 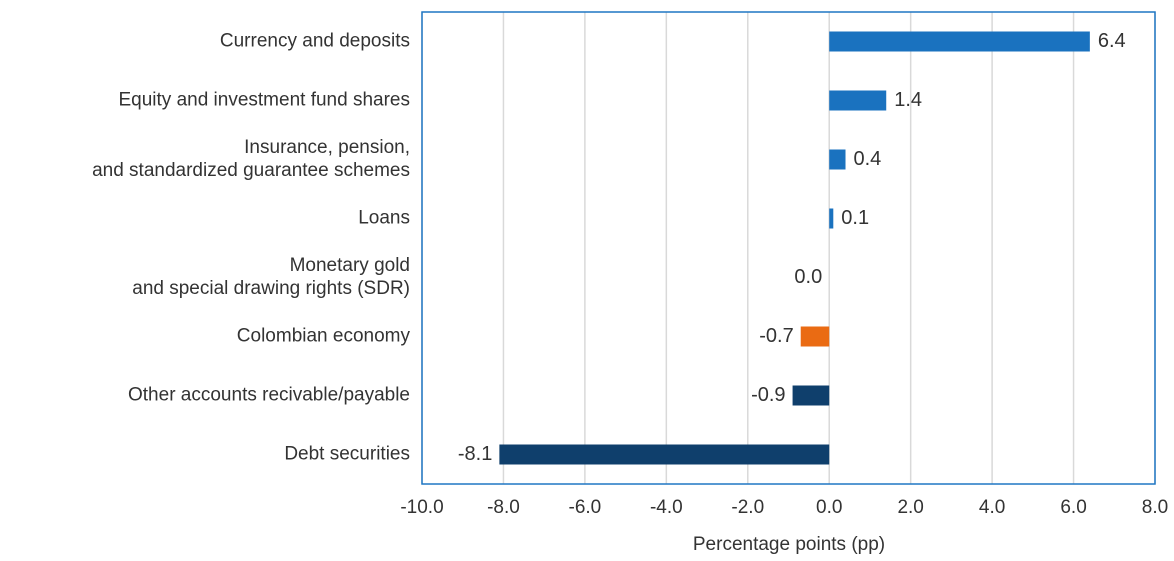 What do you see at coordinates (503, 507) in the screenshot?
I see `x-tick-label: -8.0` at bounding box center [503, 507].